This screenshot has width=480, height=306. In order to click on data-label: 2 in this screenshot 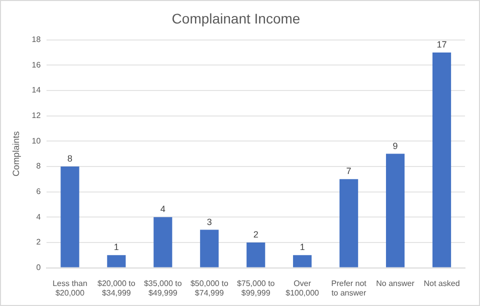, I will do `click(255, 234)`.